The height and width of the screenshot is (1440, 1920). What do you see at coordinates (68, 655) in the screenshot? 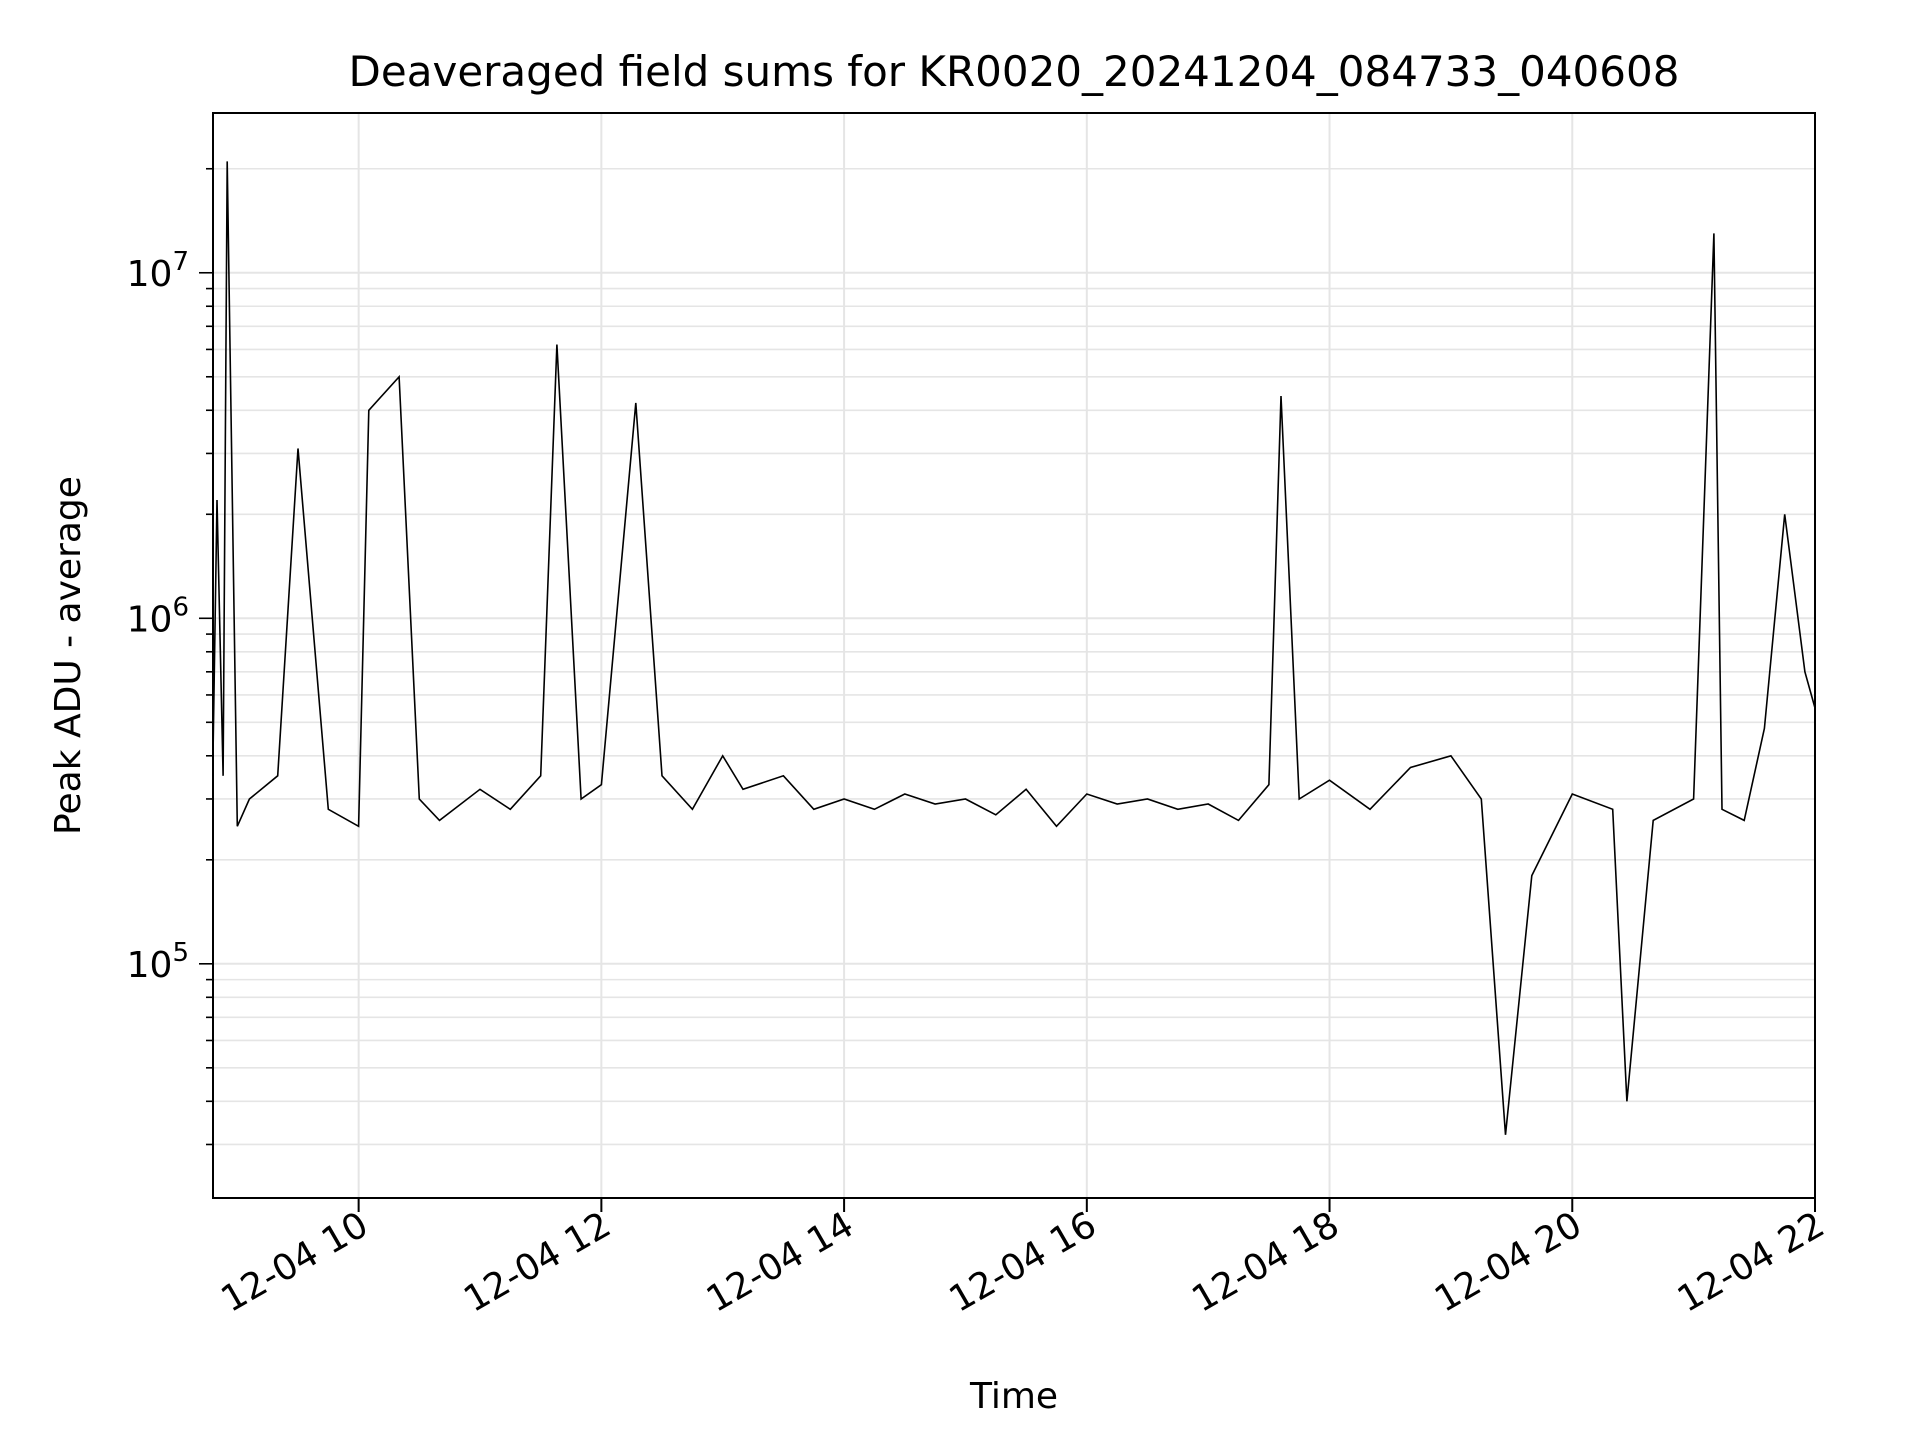
I see `y-axis-label: Peak ADU - average` at bounding box center [68, 655].